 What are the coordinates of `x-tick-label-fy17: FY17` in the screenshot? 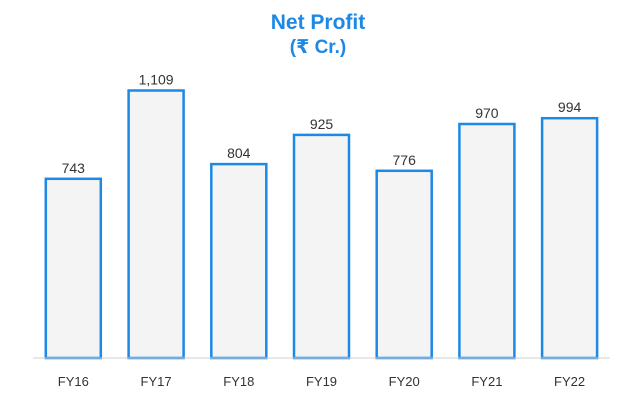 It's located at (156, 381).